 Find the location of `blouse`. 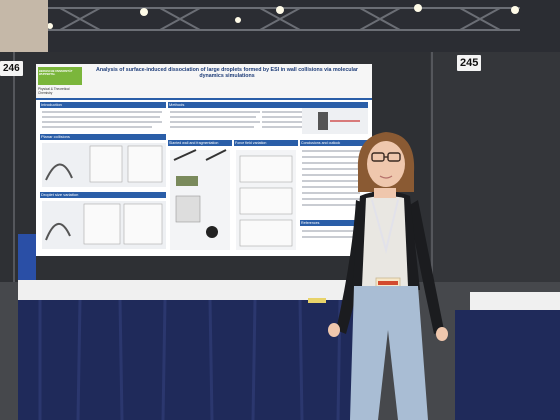

blouse is located at coordinates (385, 241).